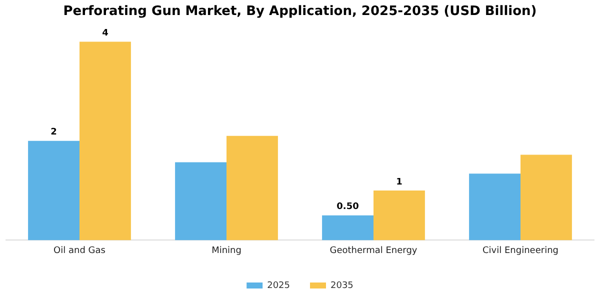  What do you see at coordinates (80, 251) in the screenshot?
I see `x-tick-label: Oil and Gas` at bounding box center [80, 251].